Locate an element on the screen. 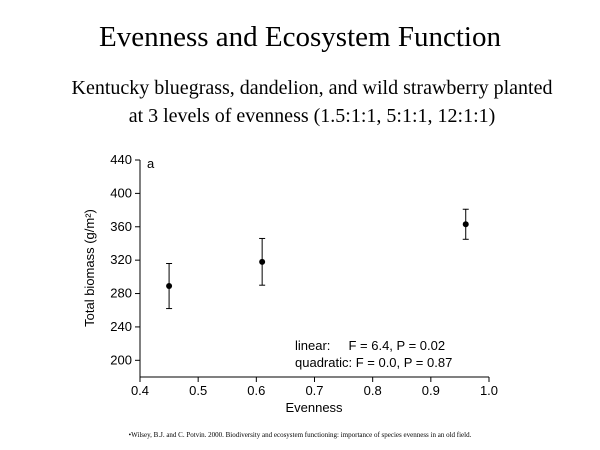 The height and width of the screenshot is (450, 600). y-tick-label: 440 is located at coordinates (121, 159).